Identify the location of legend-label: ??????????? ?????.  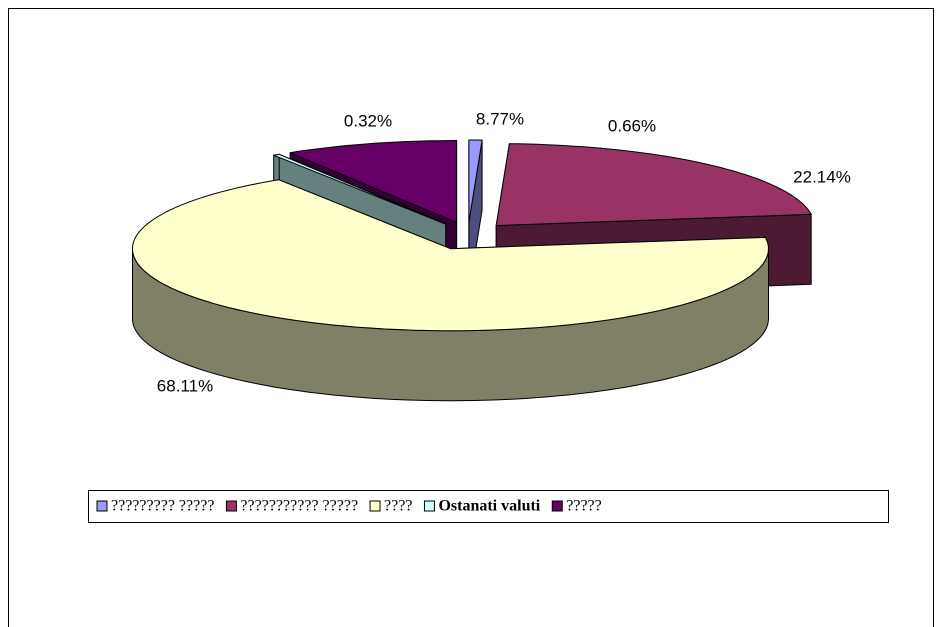
(299, 506).